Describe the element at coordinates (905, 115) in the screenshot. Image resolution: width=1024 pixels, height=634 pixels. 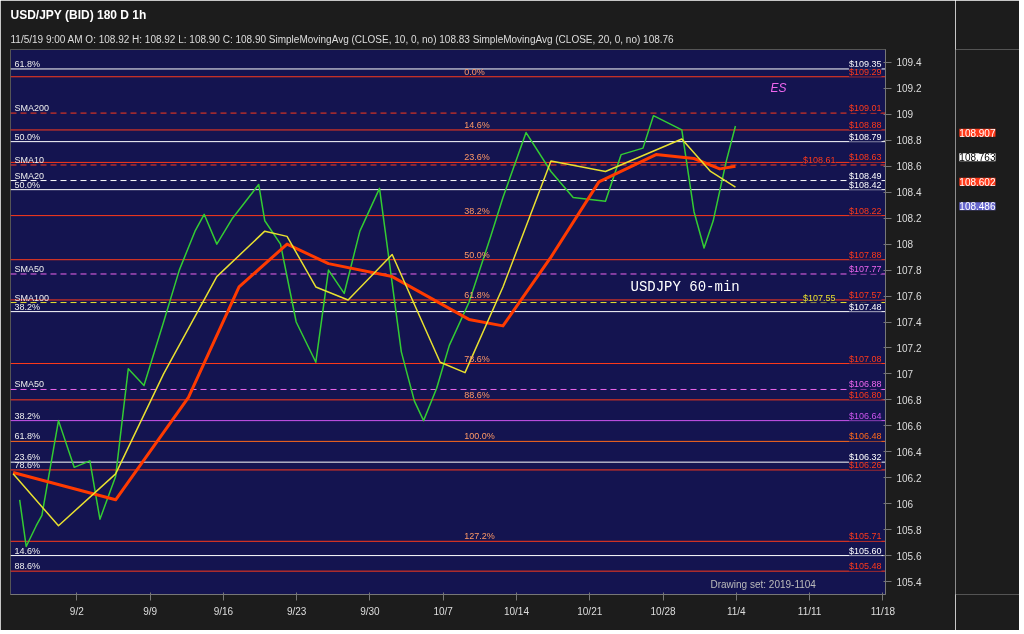
I see `y-tick-label: 109` at that location.